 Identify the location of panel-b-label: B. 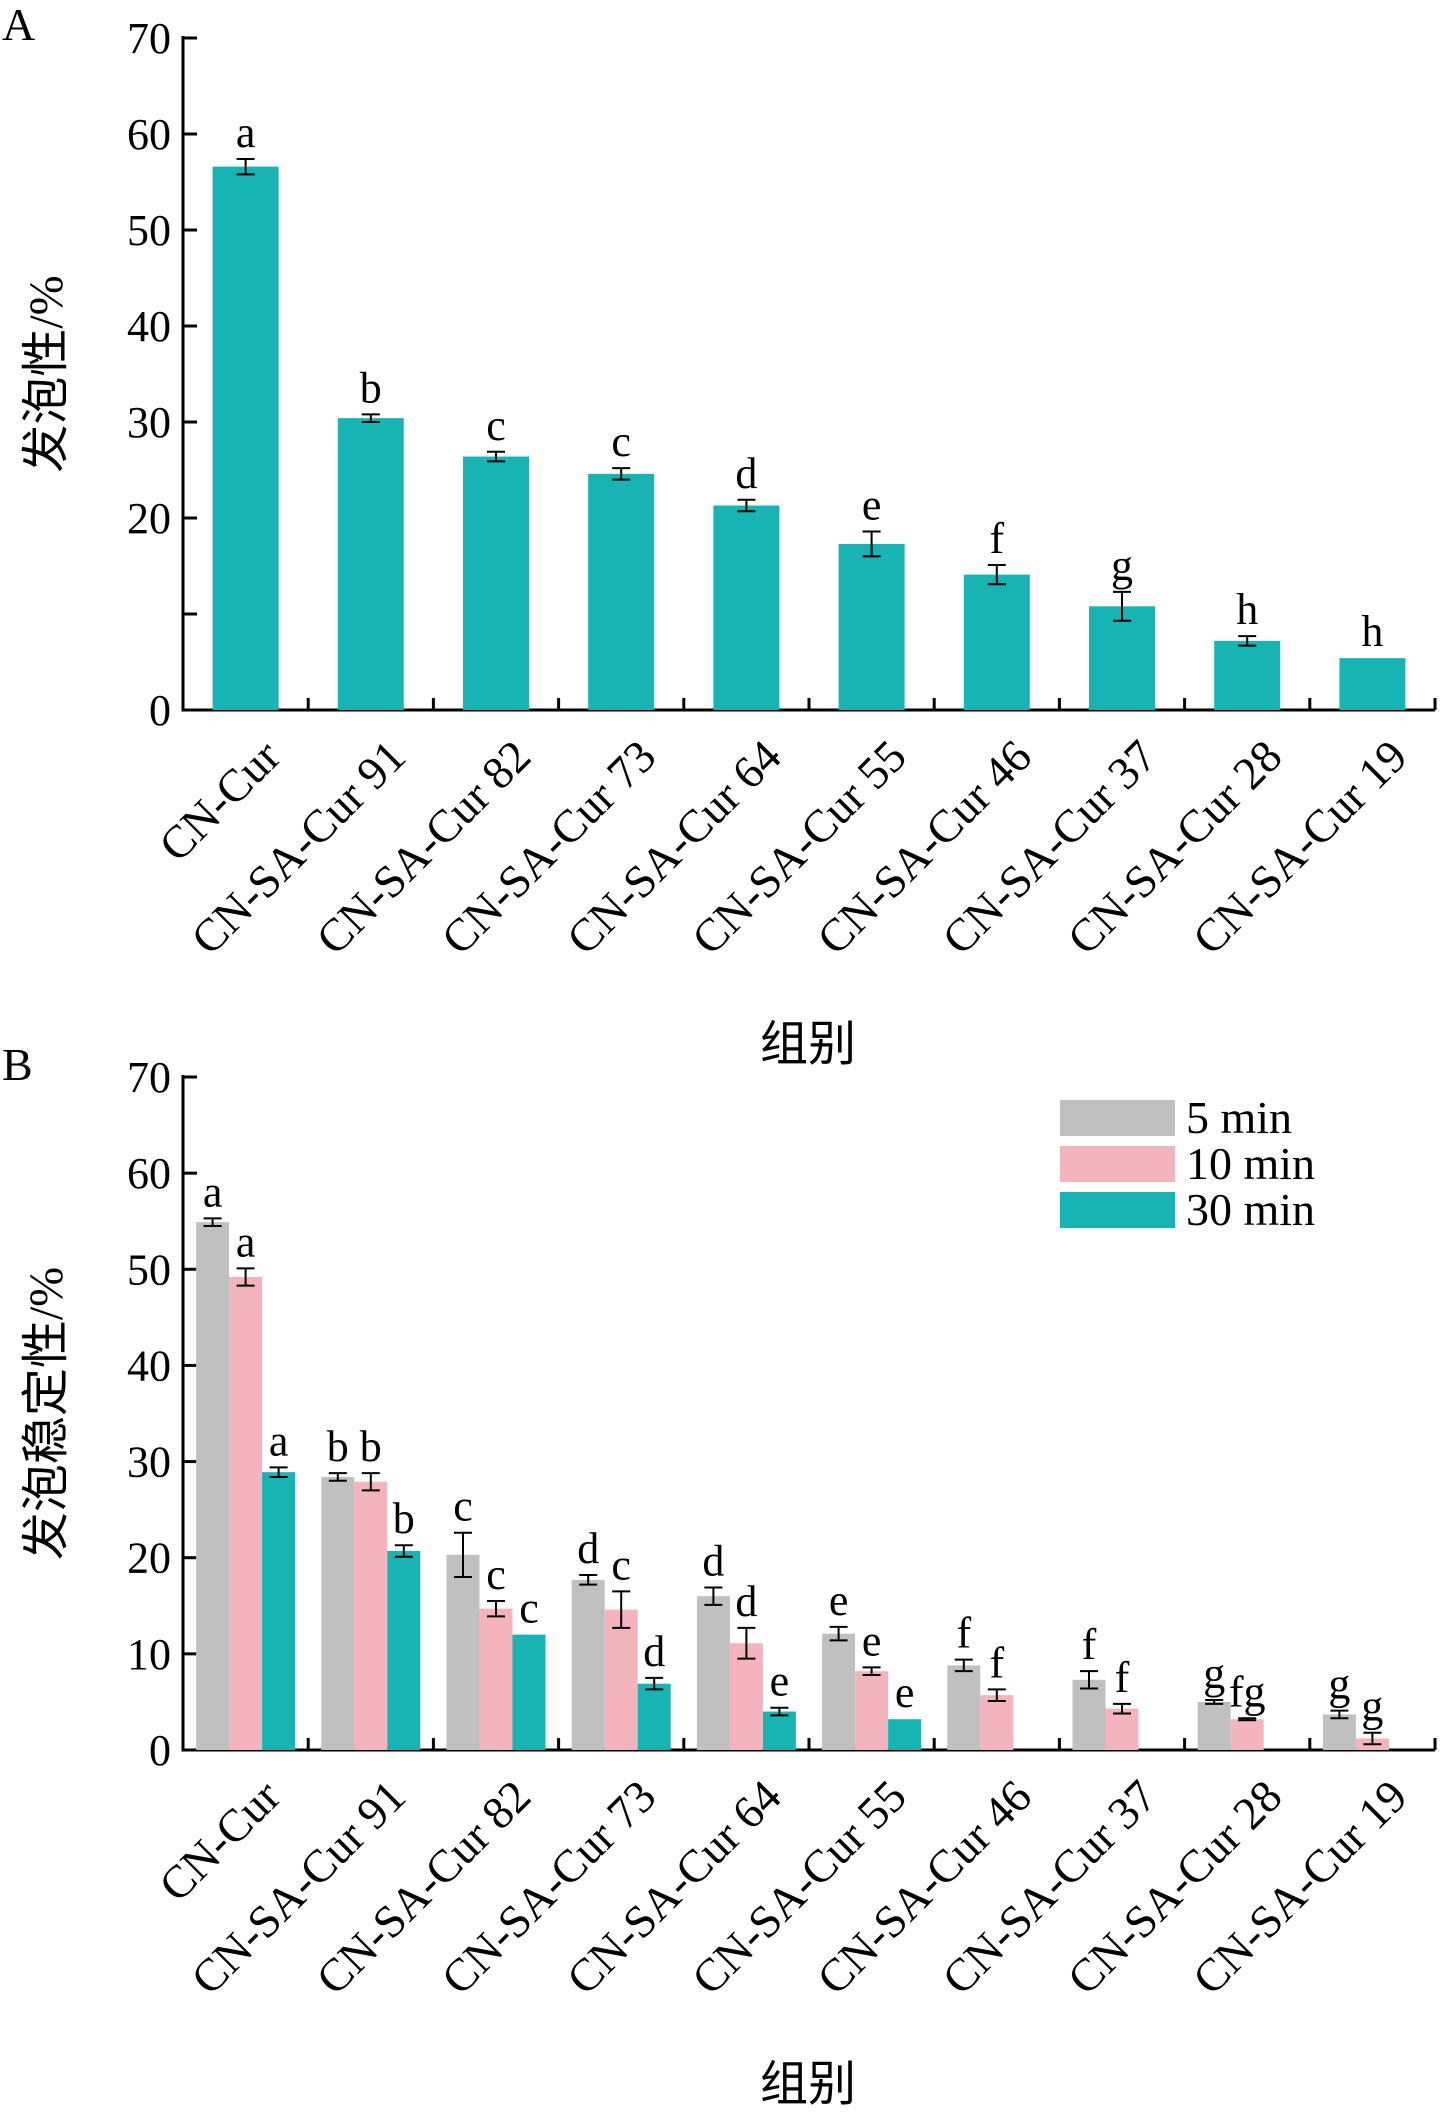
(17, 1064).